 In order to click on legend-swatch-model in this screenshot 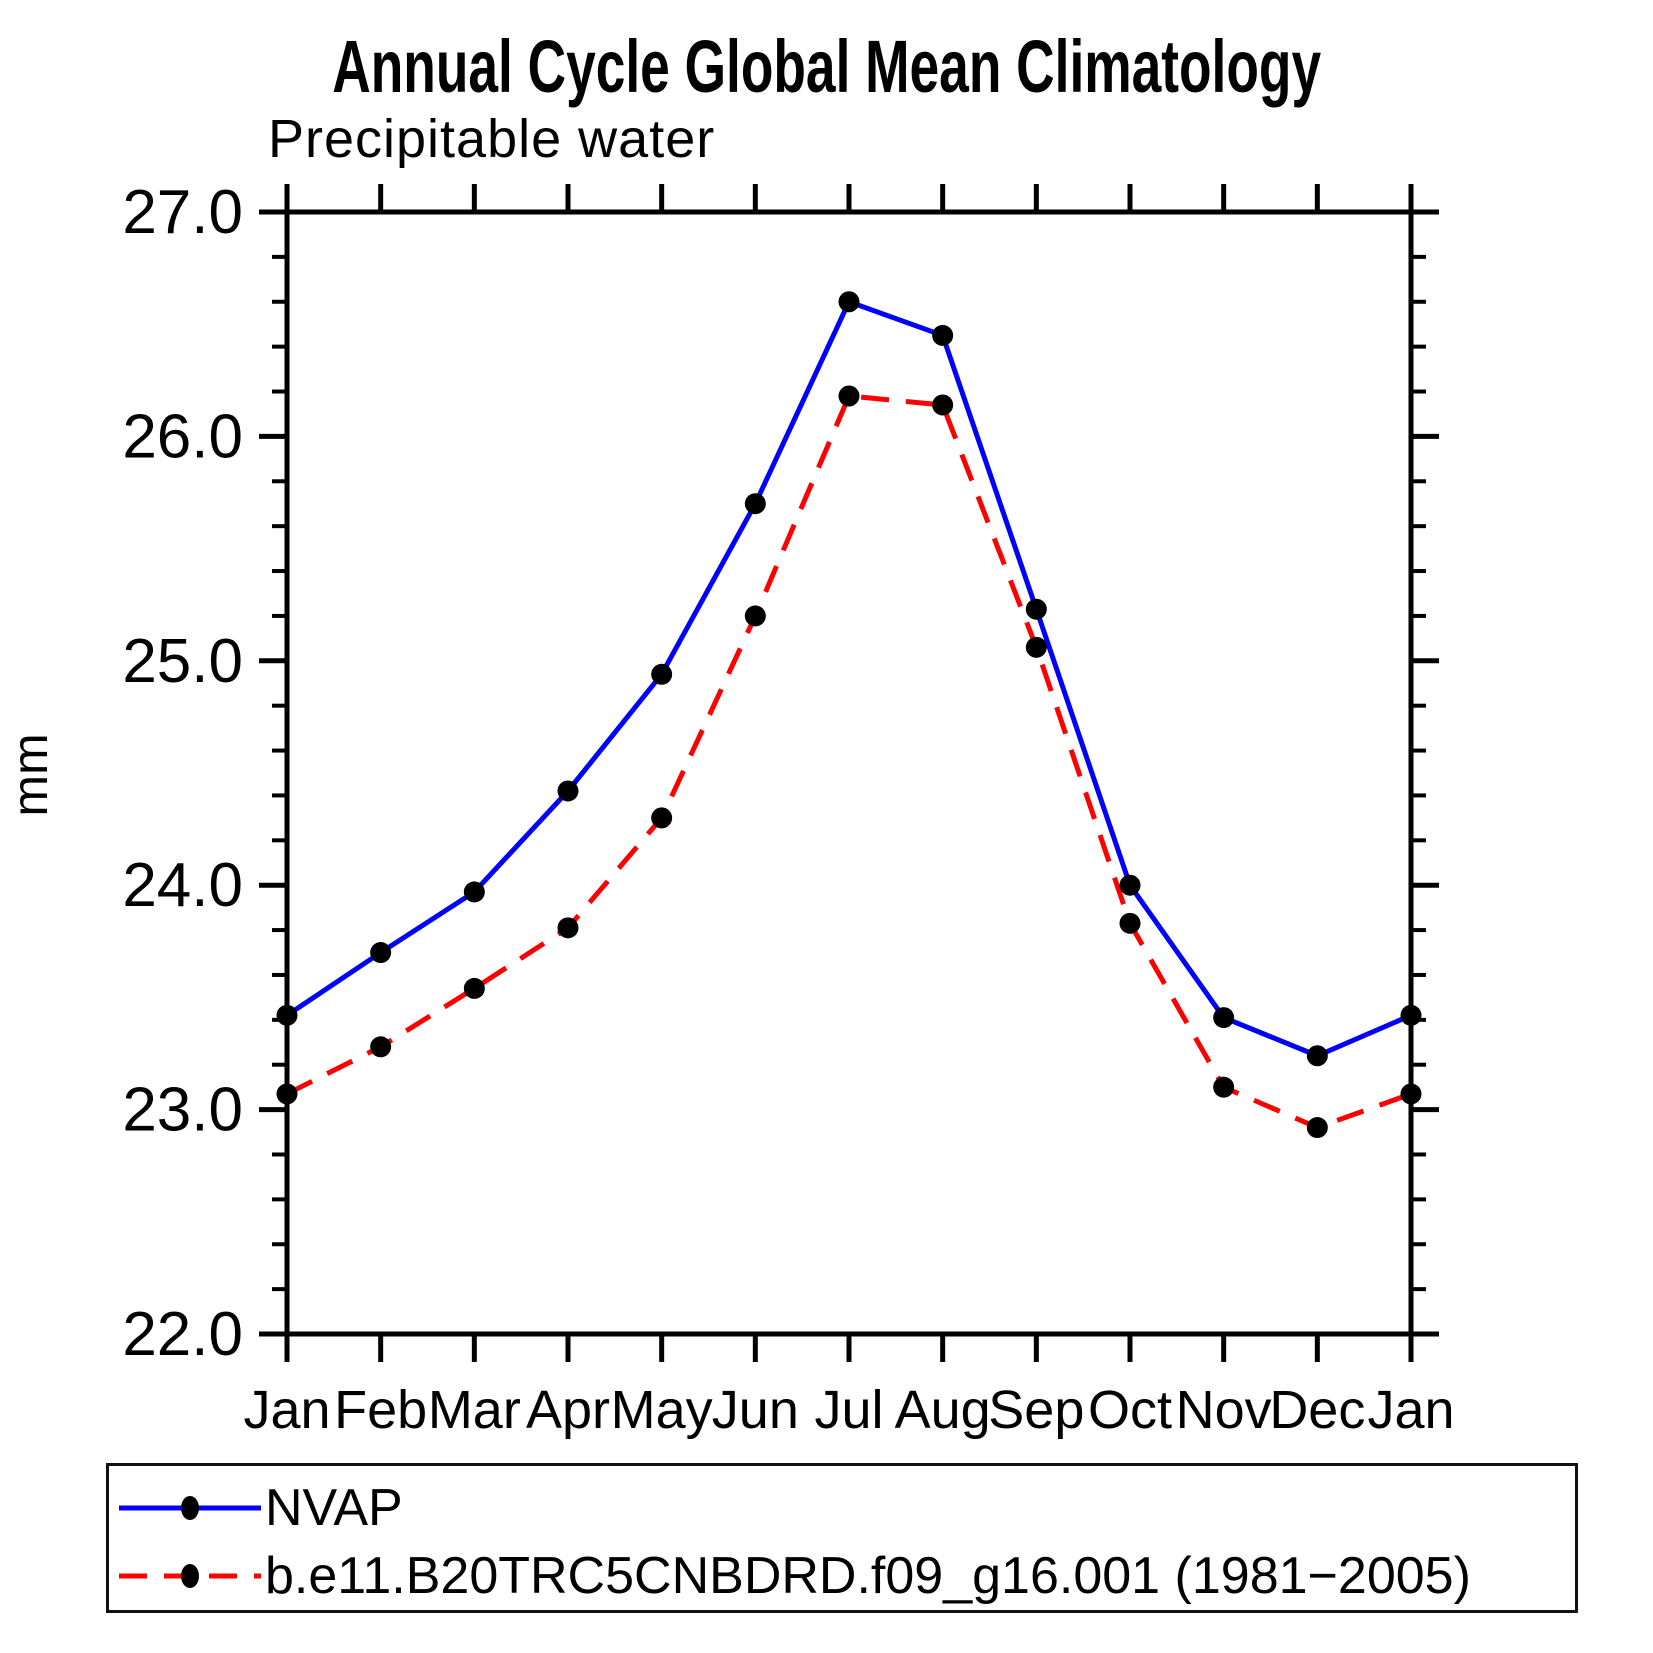, I will do `click(190, 1576)`.